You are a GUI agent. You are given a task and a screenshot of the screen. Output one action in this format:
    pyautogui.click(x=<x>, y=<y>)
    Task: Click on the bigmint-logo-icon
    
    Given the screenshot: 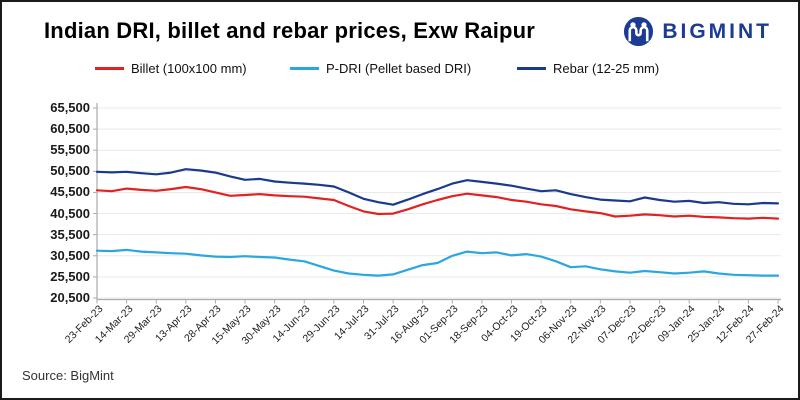 What is the action you would take?
    pyautogui.click(x=639, y=31)
    